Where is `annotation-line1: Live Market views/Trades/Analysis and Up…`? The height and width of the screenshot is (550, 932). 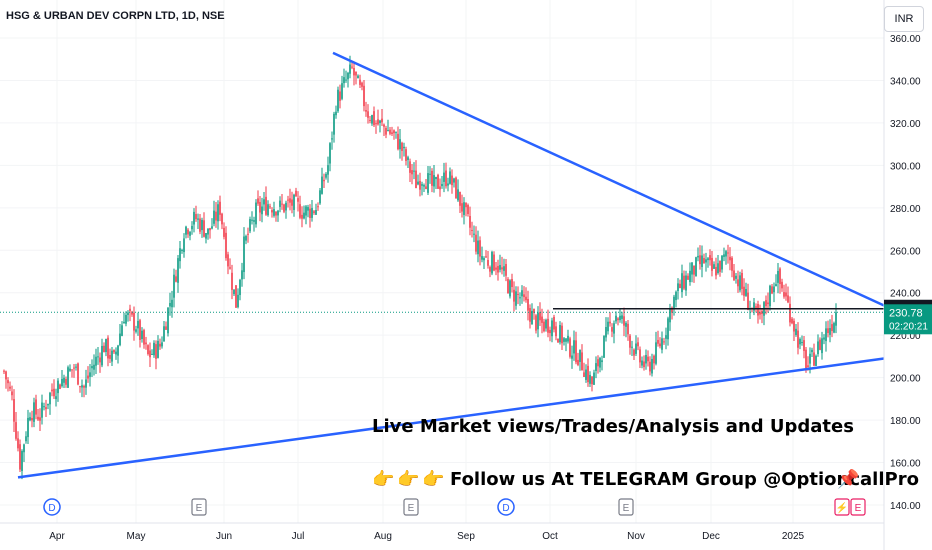
annotation-line1: Live Market views/Trades/Analysis and Up… is located at coordinates (613, 426).